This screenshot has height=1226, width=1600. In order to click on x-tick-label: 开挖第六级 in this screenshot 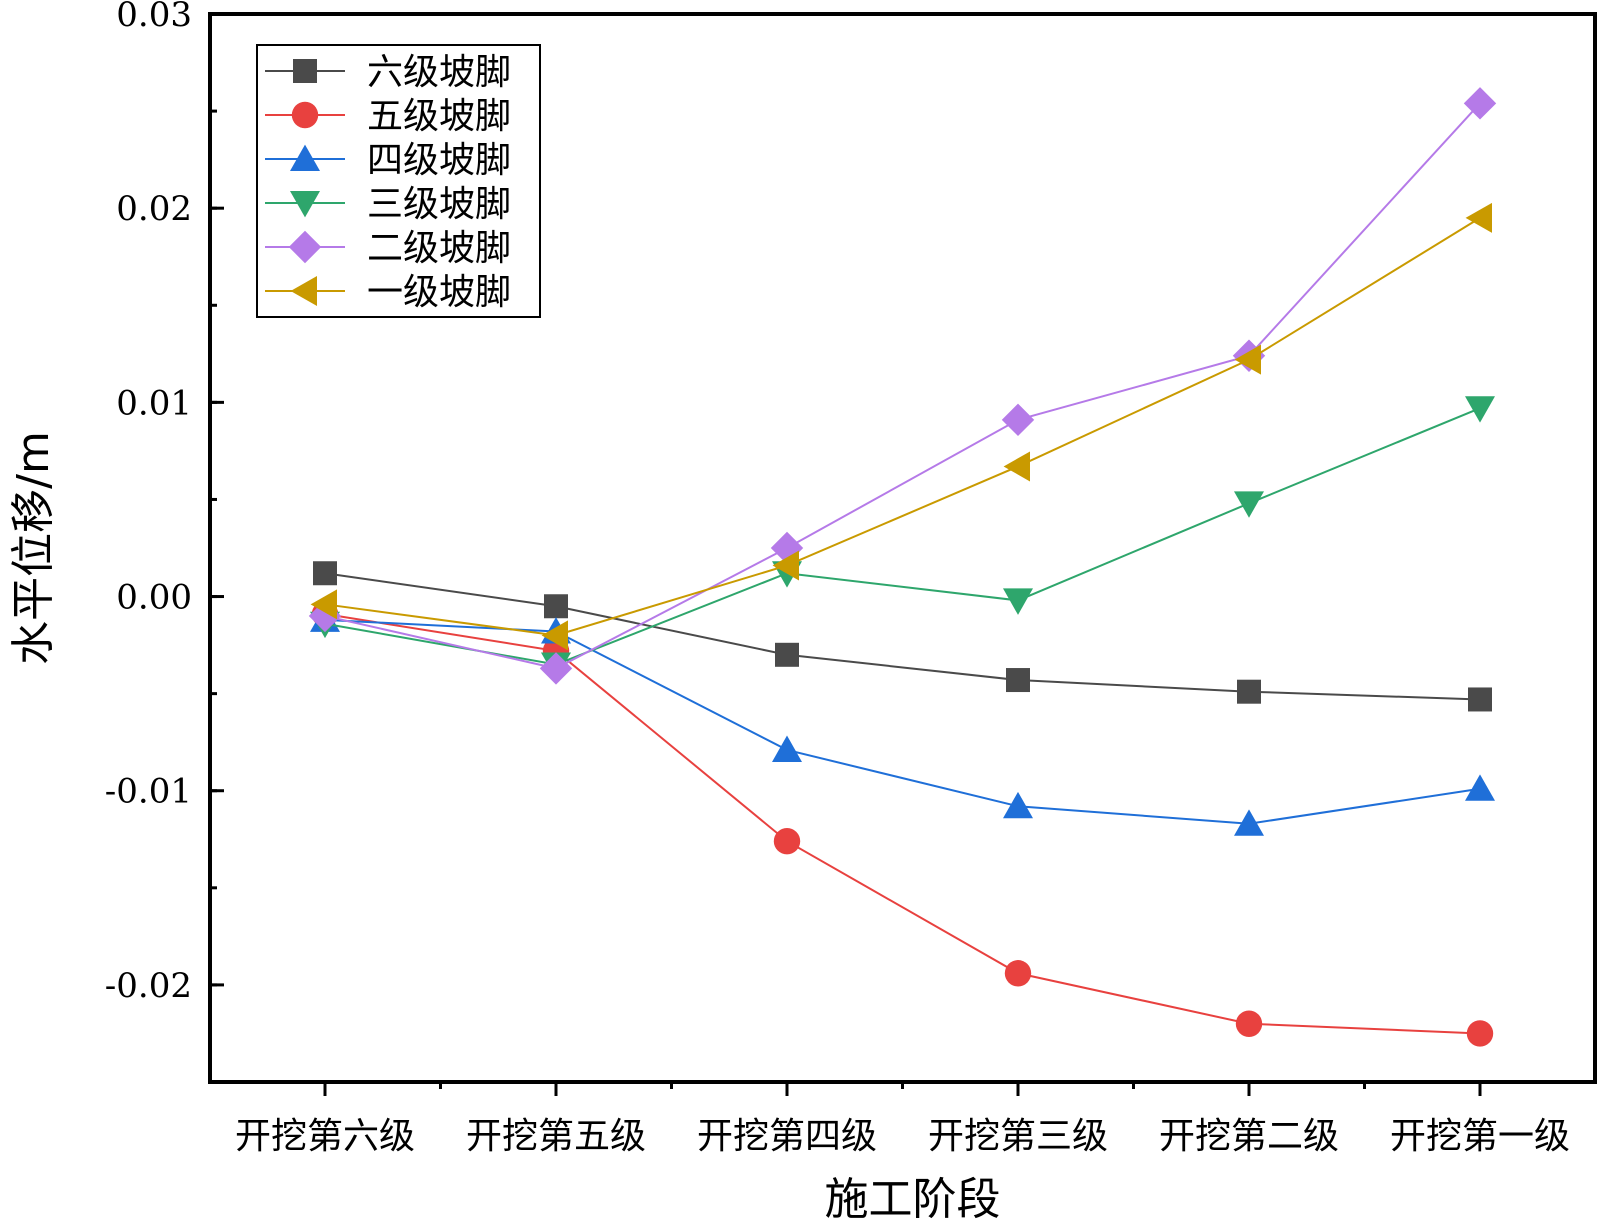, I will do `click(325, 1136)`.